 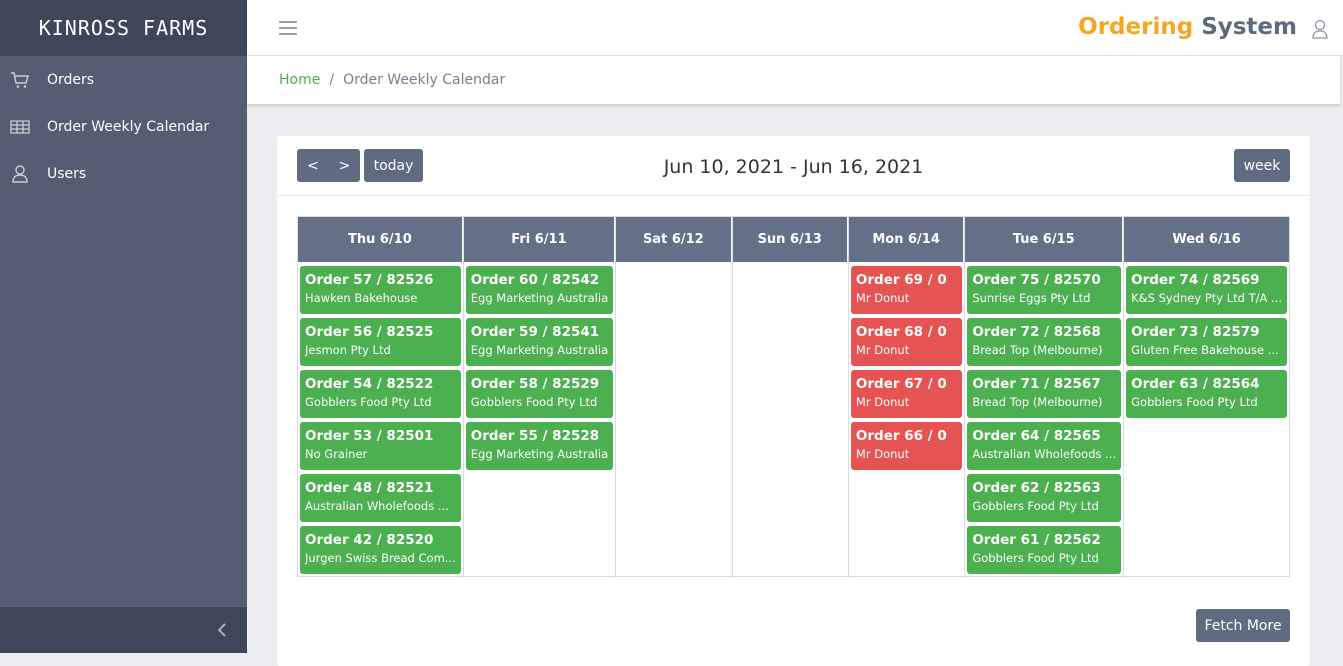 What do you see at coordinates (1136, 27) in the screenshot?
I see `title-first: Ordering` at bounding box center [1136, 27].